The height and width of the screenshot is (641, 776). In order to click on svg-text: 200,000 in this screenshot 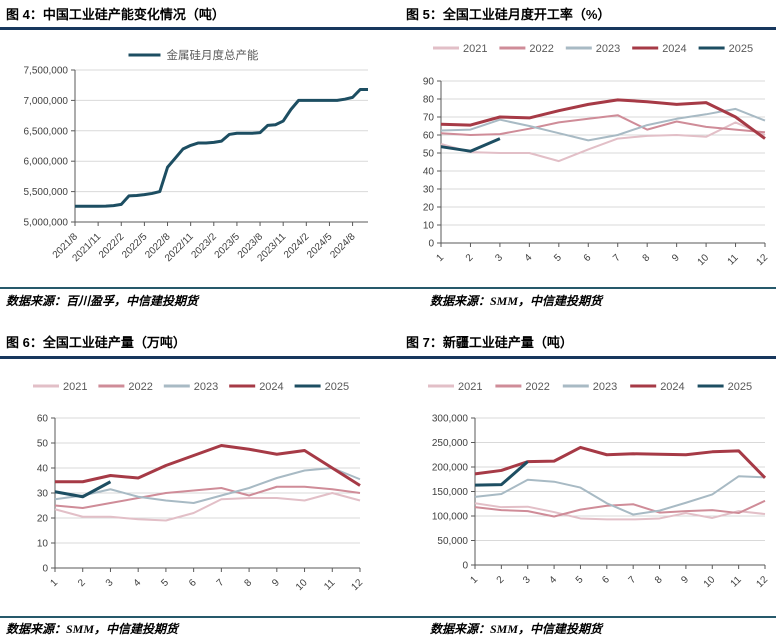, I will do `click(450, 468)`.